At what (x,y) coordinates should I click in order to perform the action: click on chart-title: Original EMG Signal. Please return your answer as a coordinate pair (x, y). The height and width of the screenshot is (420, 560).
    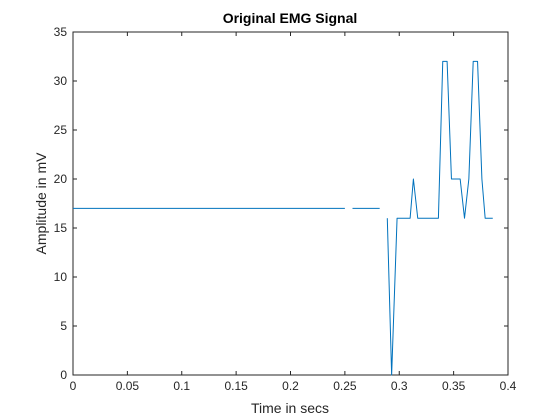
    Looking at the image, I should click on (290, 18).